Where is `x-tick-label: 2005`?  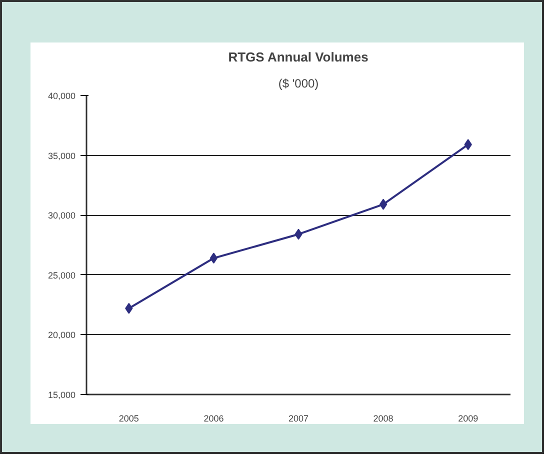
x-tick-label: 2005 is located at coordinates (128, 419).